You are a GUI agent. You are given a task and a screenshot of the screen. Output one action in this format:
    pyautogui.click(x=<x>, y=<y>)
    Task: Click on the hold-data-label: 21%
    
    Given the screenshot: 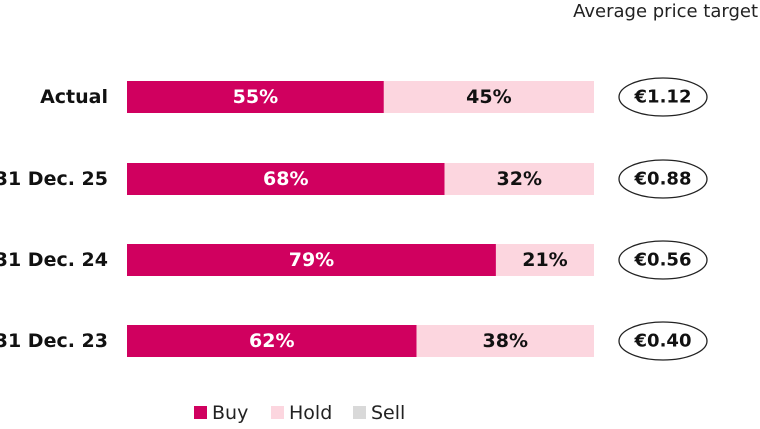 What is the action you would take?
    pyautogui.click(x=544, y=260)
    